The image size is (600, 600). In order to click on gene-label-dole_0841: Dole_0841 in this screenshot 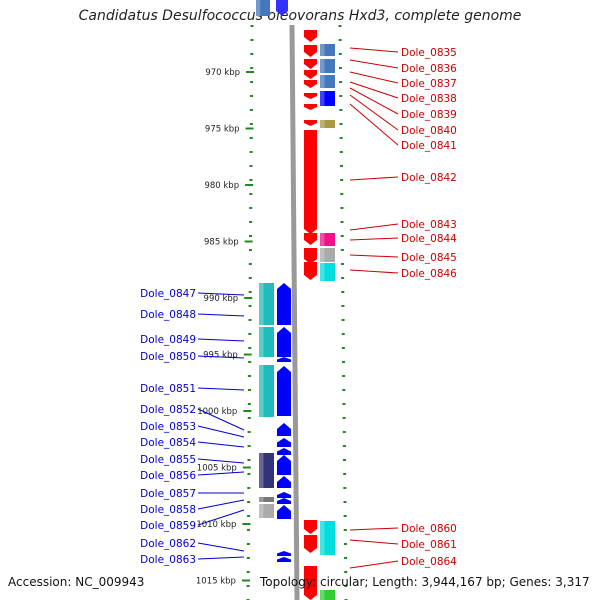, I will do `click(429, 146)`.